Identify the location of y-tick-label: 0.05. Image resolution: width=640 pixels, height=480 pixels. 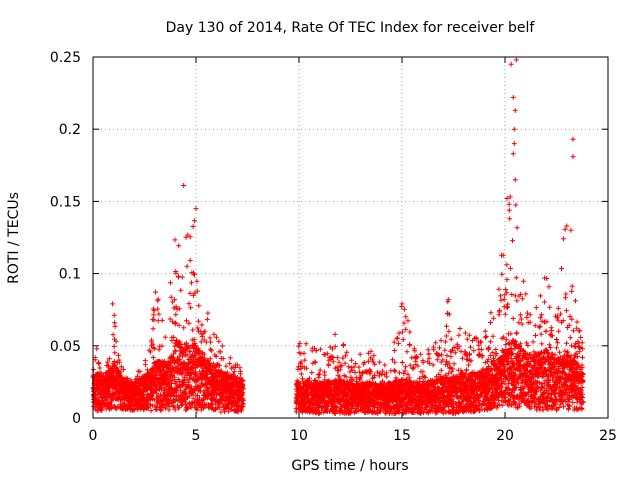
(65, 347).